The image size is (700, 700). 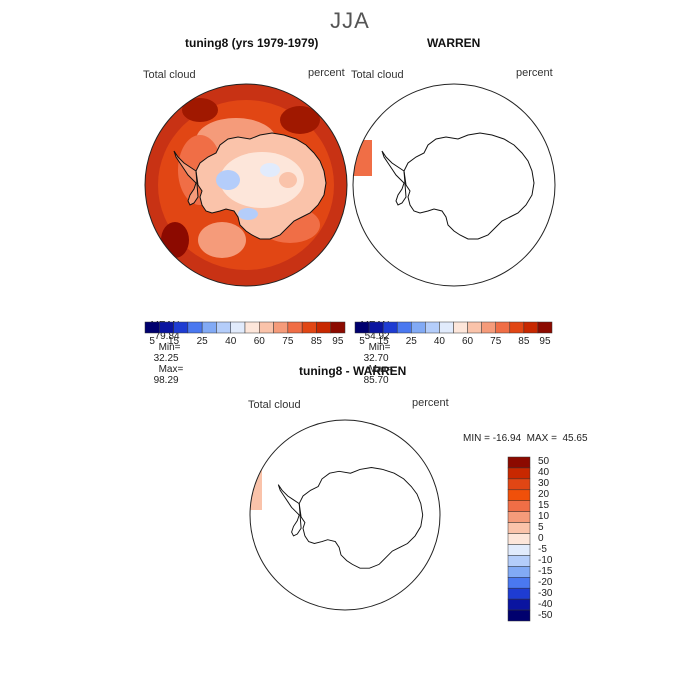 I want to click on panel3-units: percent, so click(x=430, y=403).